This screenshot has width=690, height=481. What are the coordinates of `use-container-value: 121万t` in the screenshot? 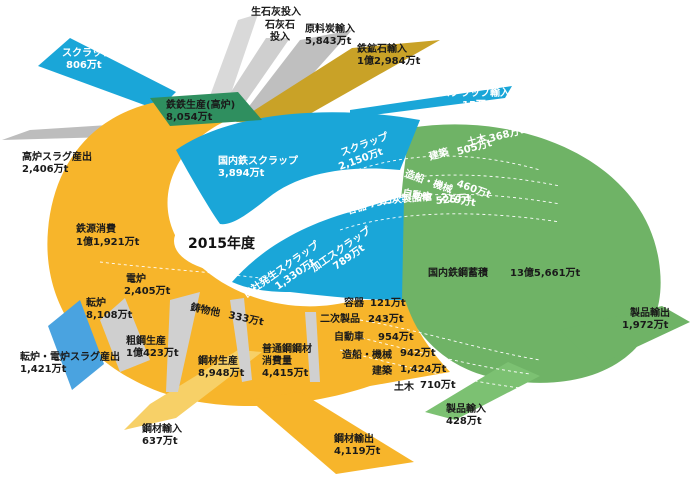 It's located at (388, 303).